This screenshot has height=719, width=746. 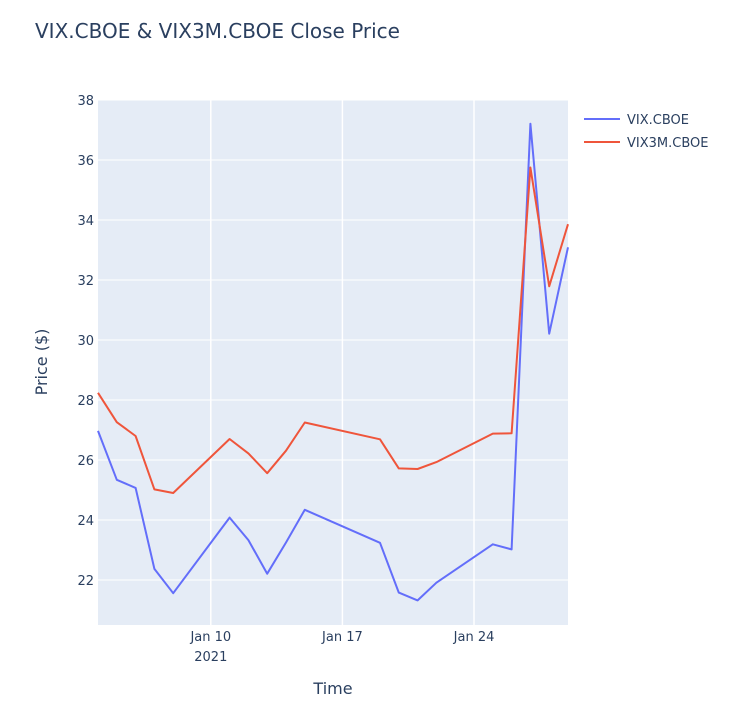 What do you see at coordinates (342, 637) in the screenshot?
I see `x-tick-label: Jan 17` at bounding box center [342, 637].